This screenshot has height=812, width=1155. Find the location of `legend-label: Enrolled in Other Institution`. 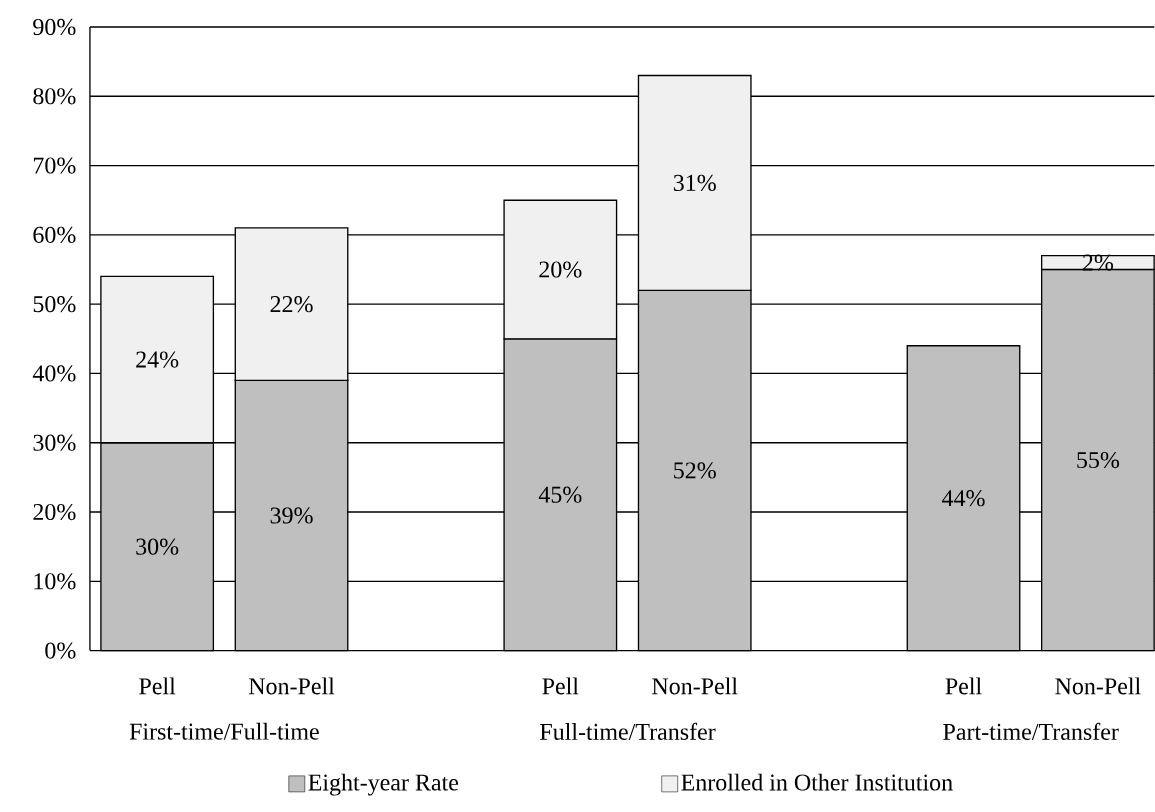

legend-label: Enrolled in Other Institution is located at coordinates (817, 782).